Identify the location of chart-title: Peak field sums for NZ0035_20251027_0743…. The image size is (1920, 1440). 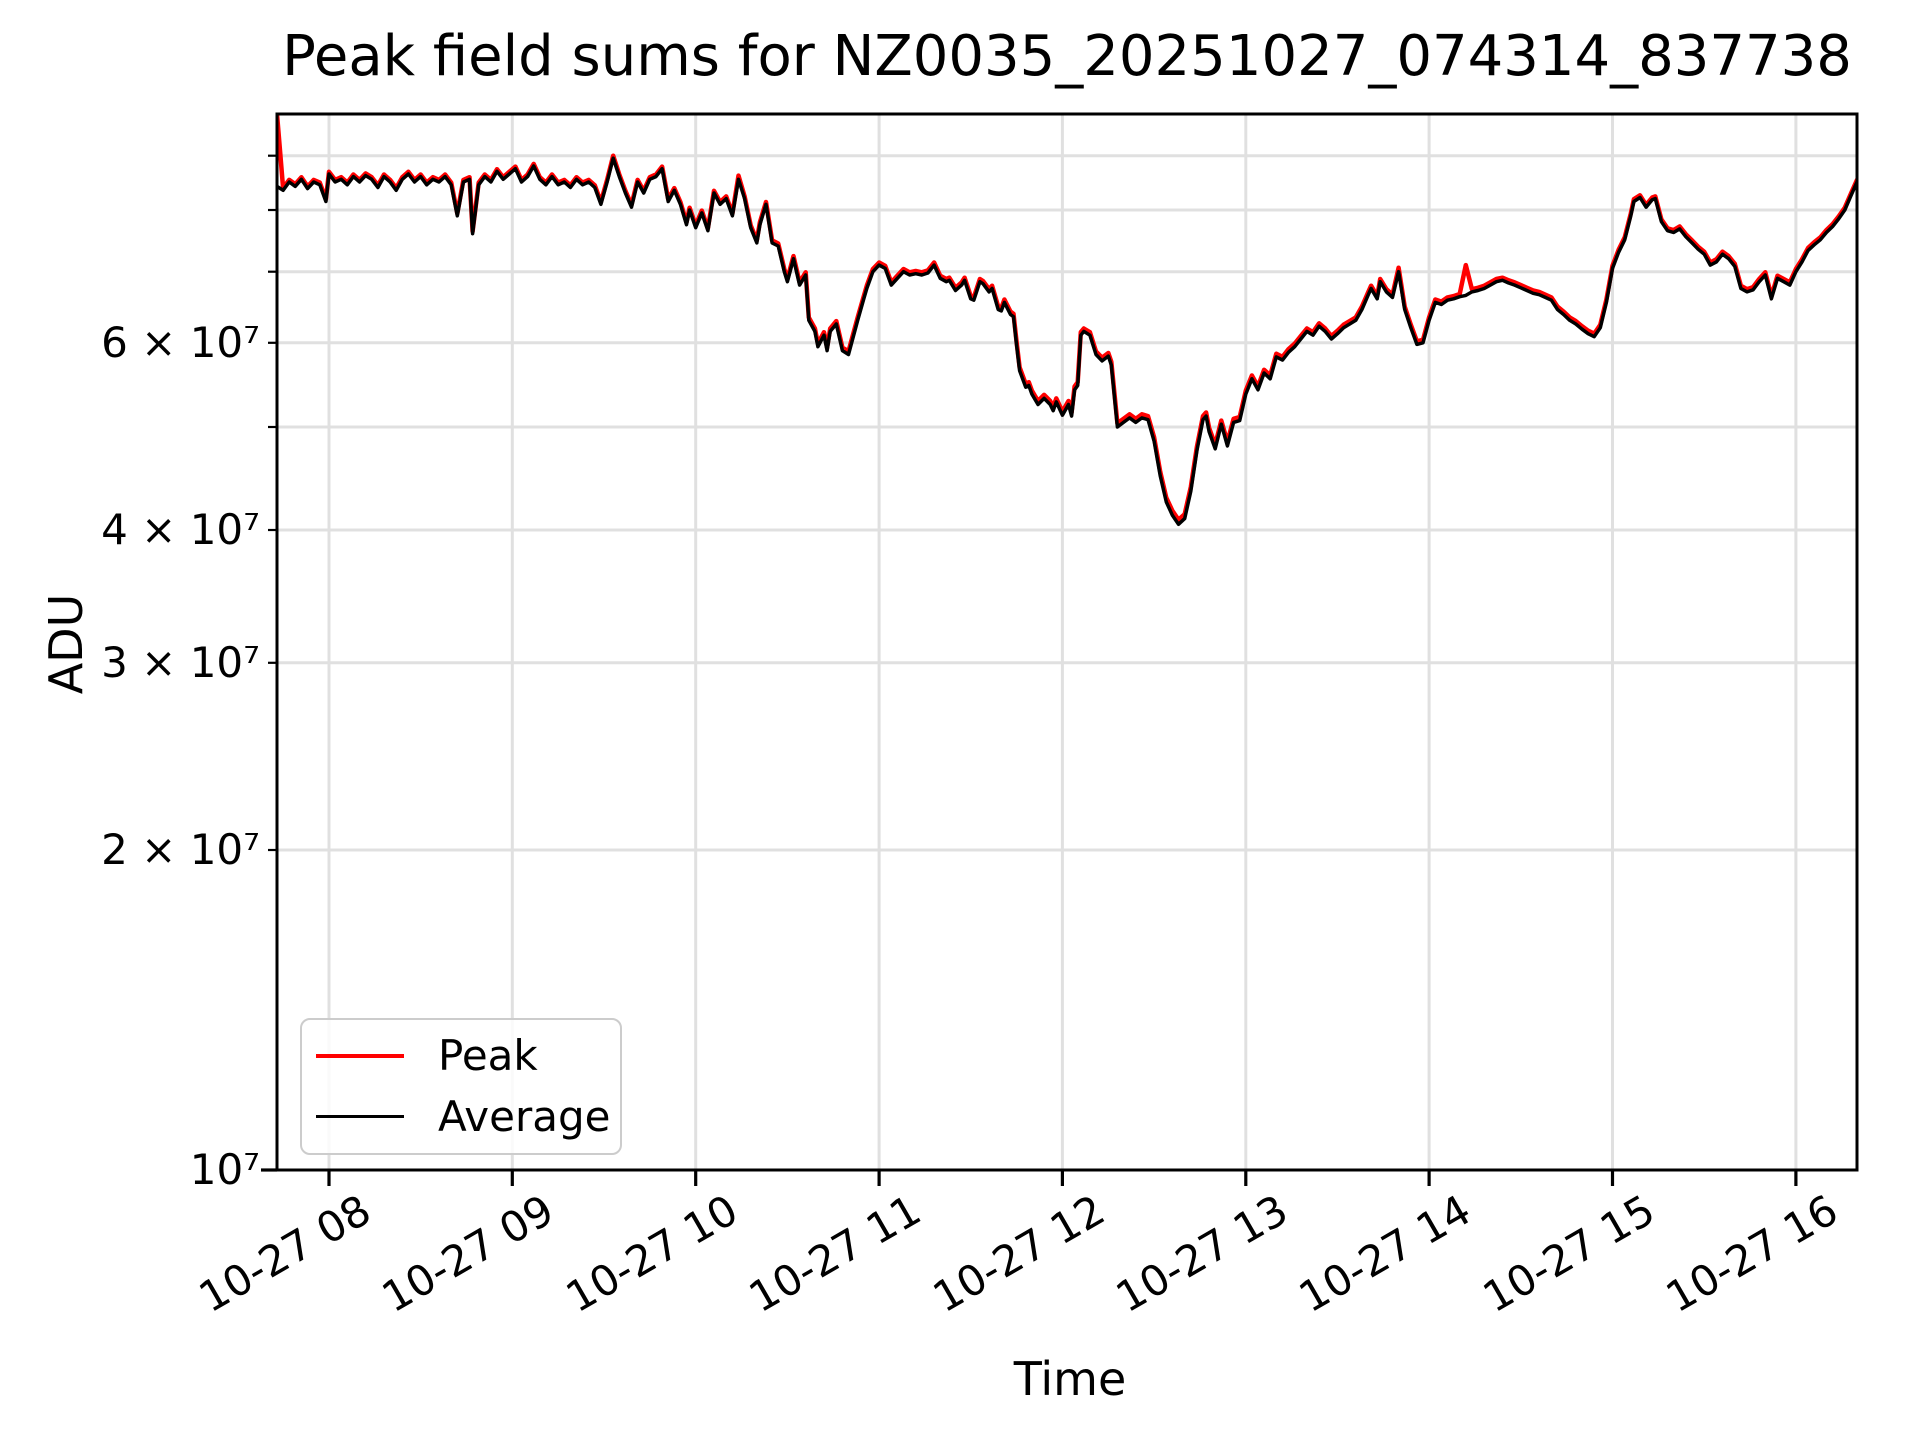
(1067, 56).